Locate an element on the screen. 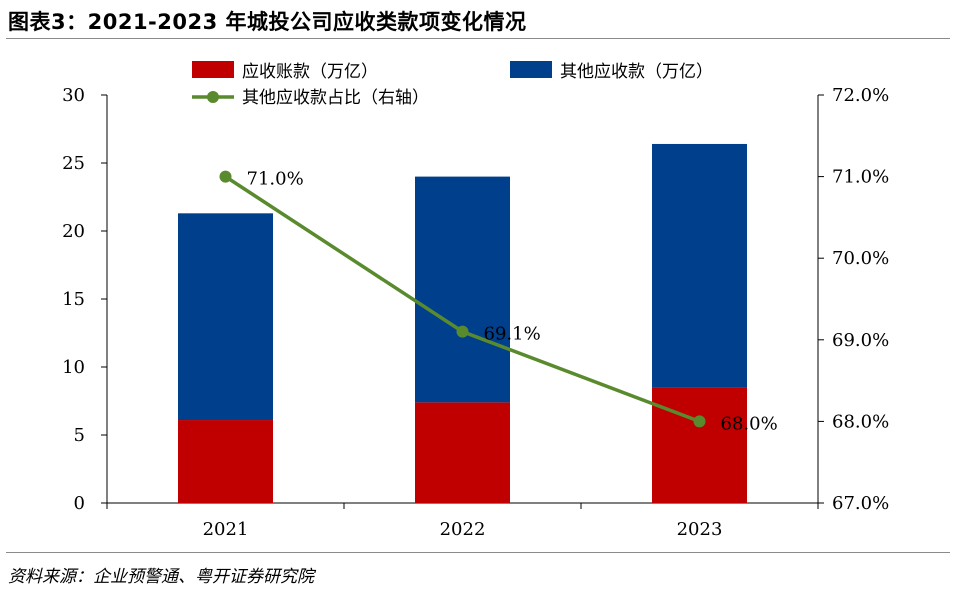  top-divider is located at coordinates (478, 38).